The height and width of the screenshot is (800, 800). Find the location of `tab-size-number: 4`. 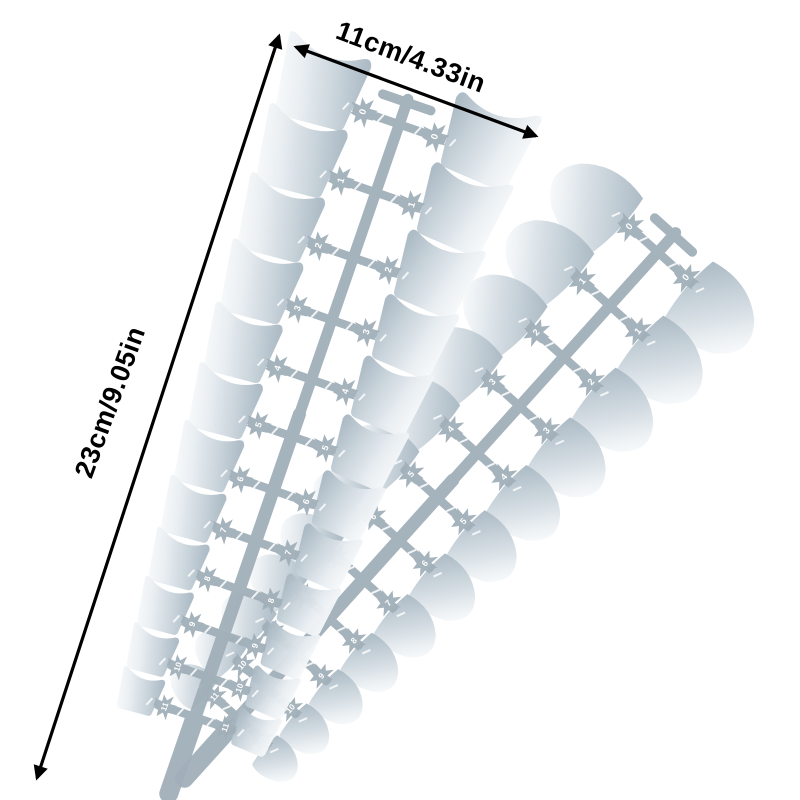

tab-size-number: 4 is located at coordinates (345, 391).